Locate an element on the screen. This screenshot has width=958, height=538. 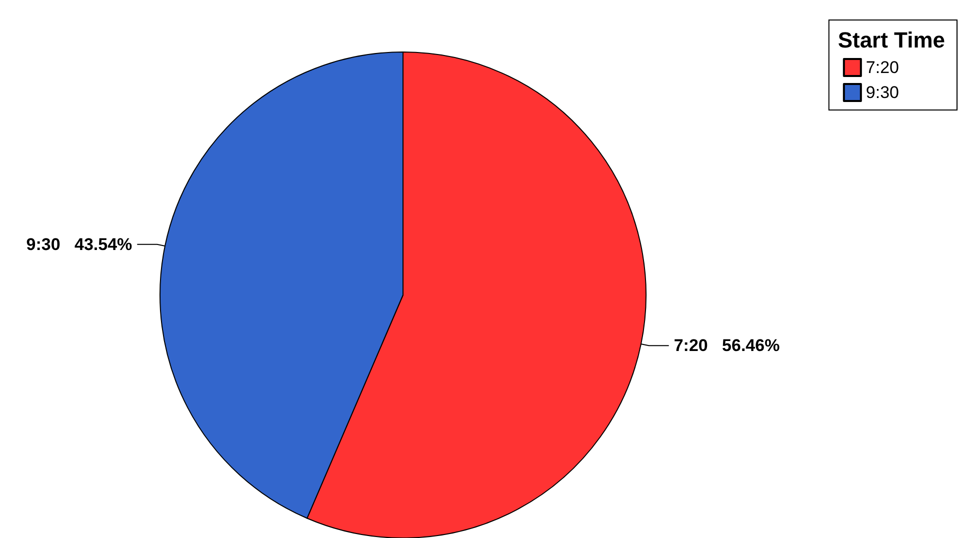
legend-title: Start Time is located at coordinates (891, 40).